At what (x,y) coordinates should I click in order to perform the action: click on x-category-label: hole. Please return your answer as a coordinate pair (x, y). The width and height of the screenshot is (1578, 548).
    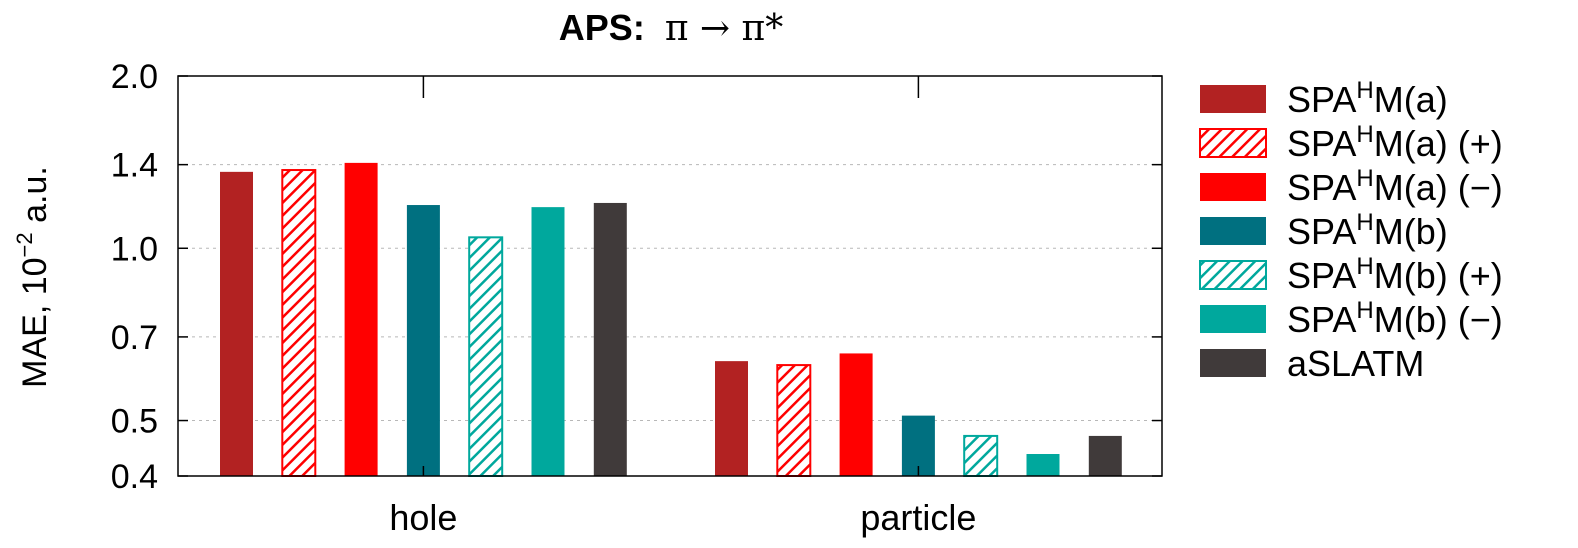
    Looking at the image, I should click on (423, 517).